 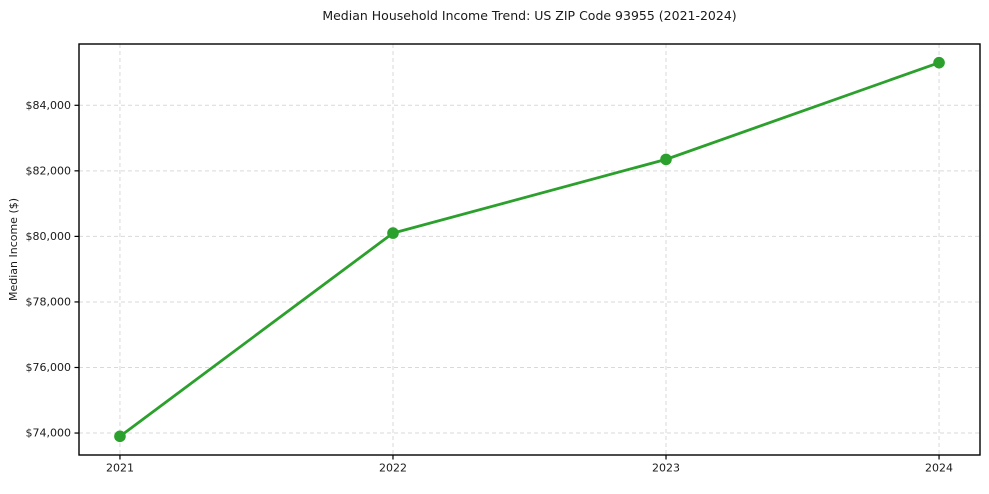 I want to click on y-tick-label: $74,000, so click(x=49, y=433).